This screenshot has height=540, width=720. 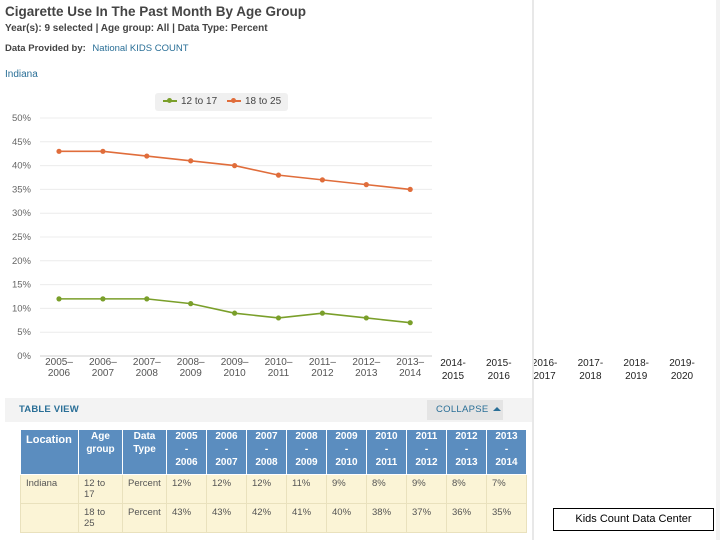 What do you see at coordinates (100, 436) in the screenshot?
I see `header-text: Age` at bounding box center [100, 436].